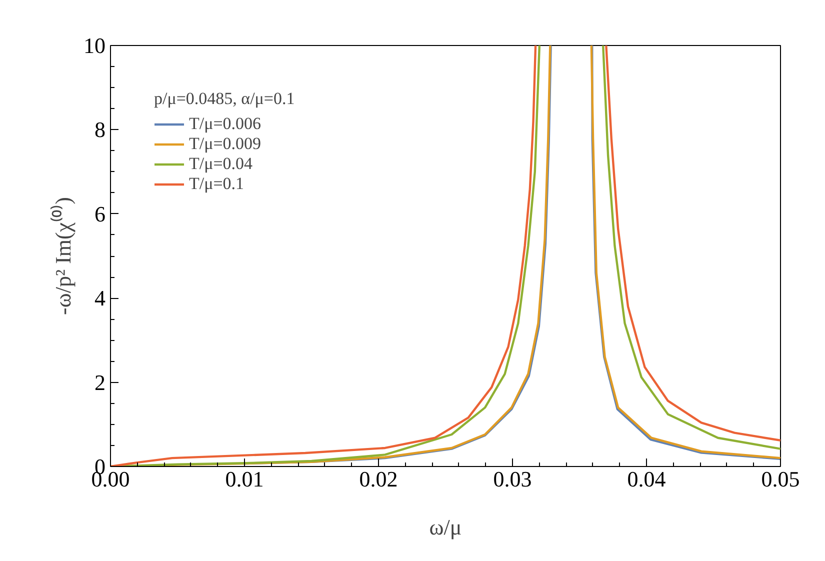  Describe the element at coordinates (225, 144) in the screenshot. I see `legend-label: T/μ=0.009` at that location.